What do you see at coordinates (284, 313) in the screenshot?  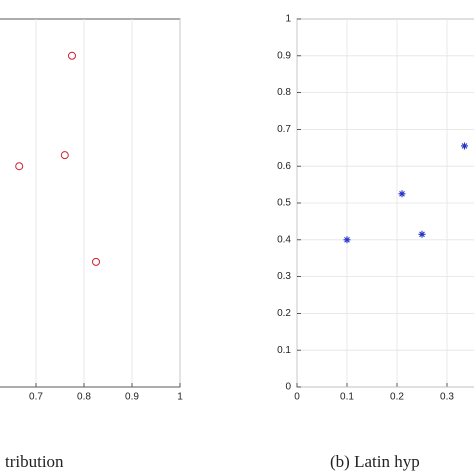 I see `y-tick-label: 0.2` at bounding box center [284, 313].